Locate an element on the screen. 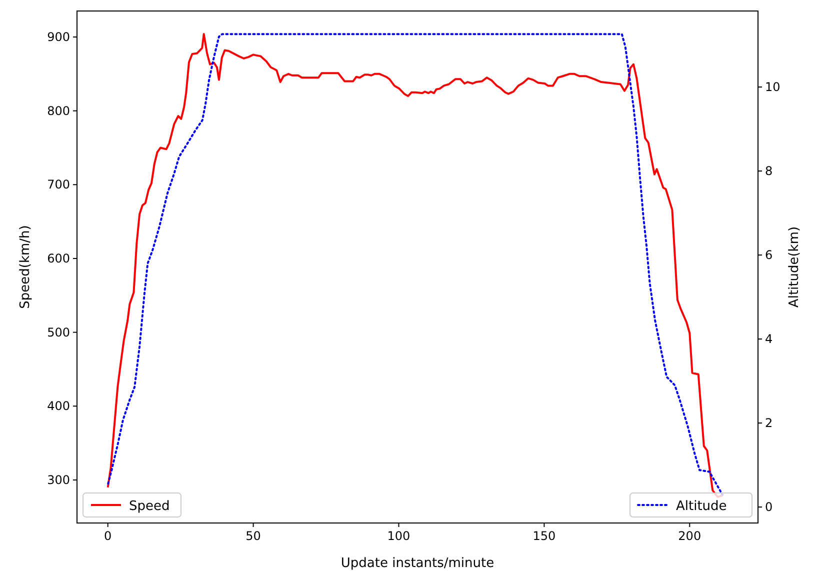 The image size is (813, 571). y2-tick-label: 0 is located at coordinates (769, 507).